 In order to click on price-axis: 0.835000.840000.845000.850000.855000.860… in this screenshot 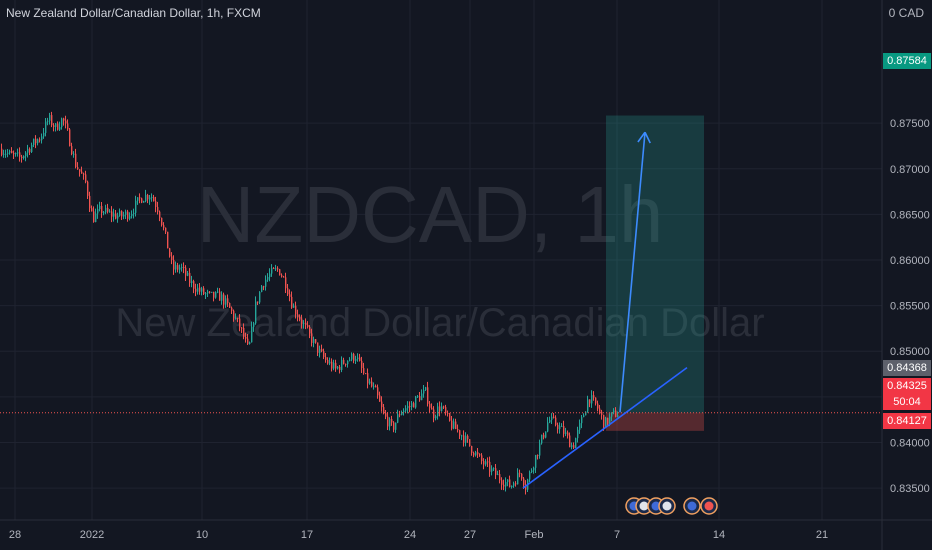, I will do `click(910, 306)`.